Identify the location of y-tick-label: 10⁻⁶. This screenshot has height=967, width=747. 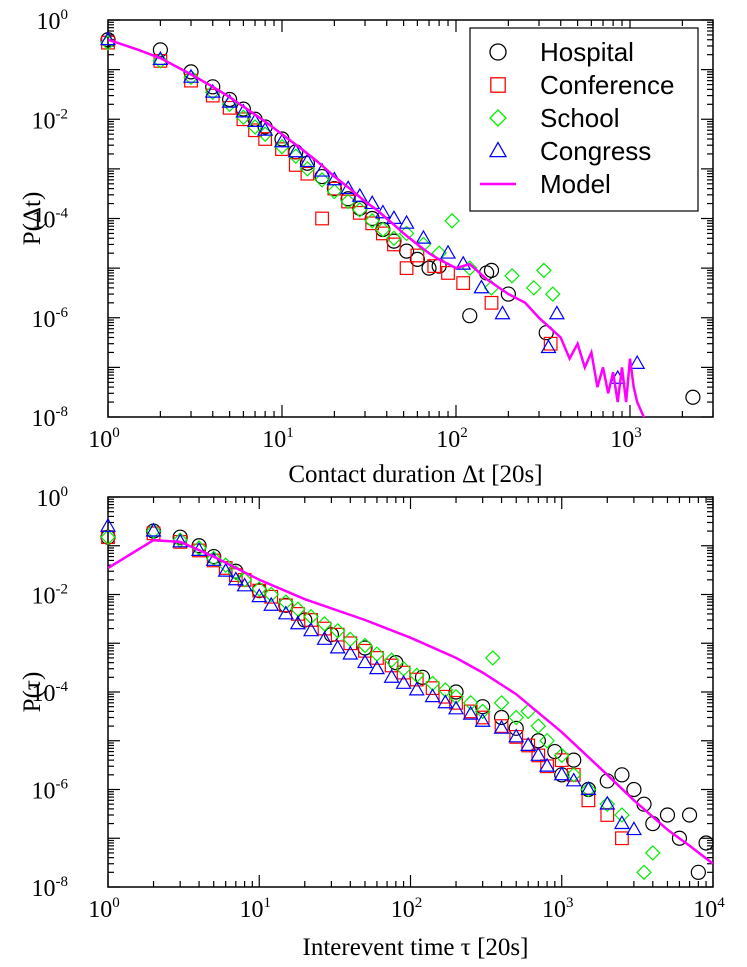
(50, 319).